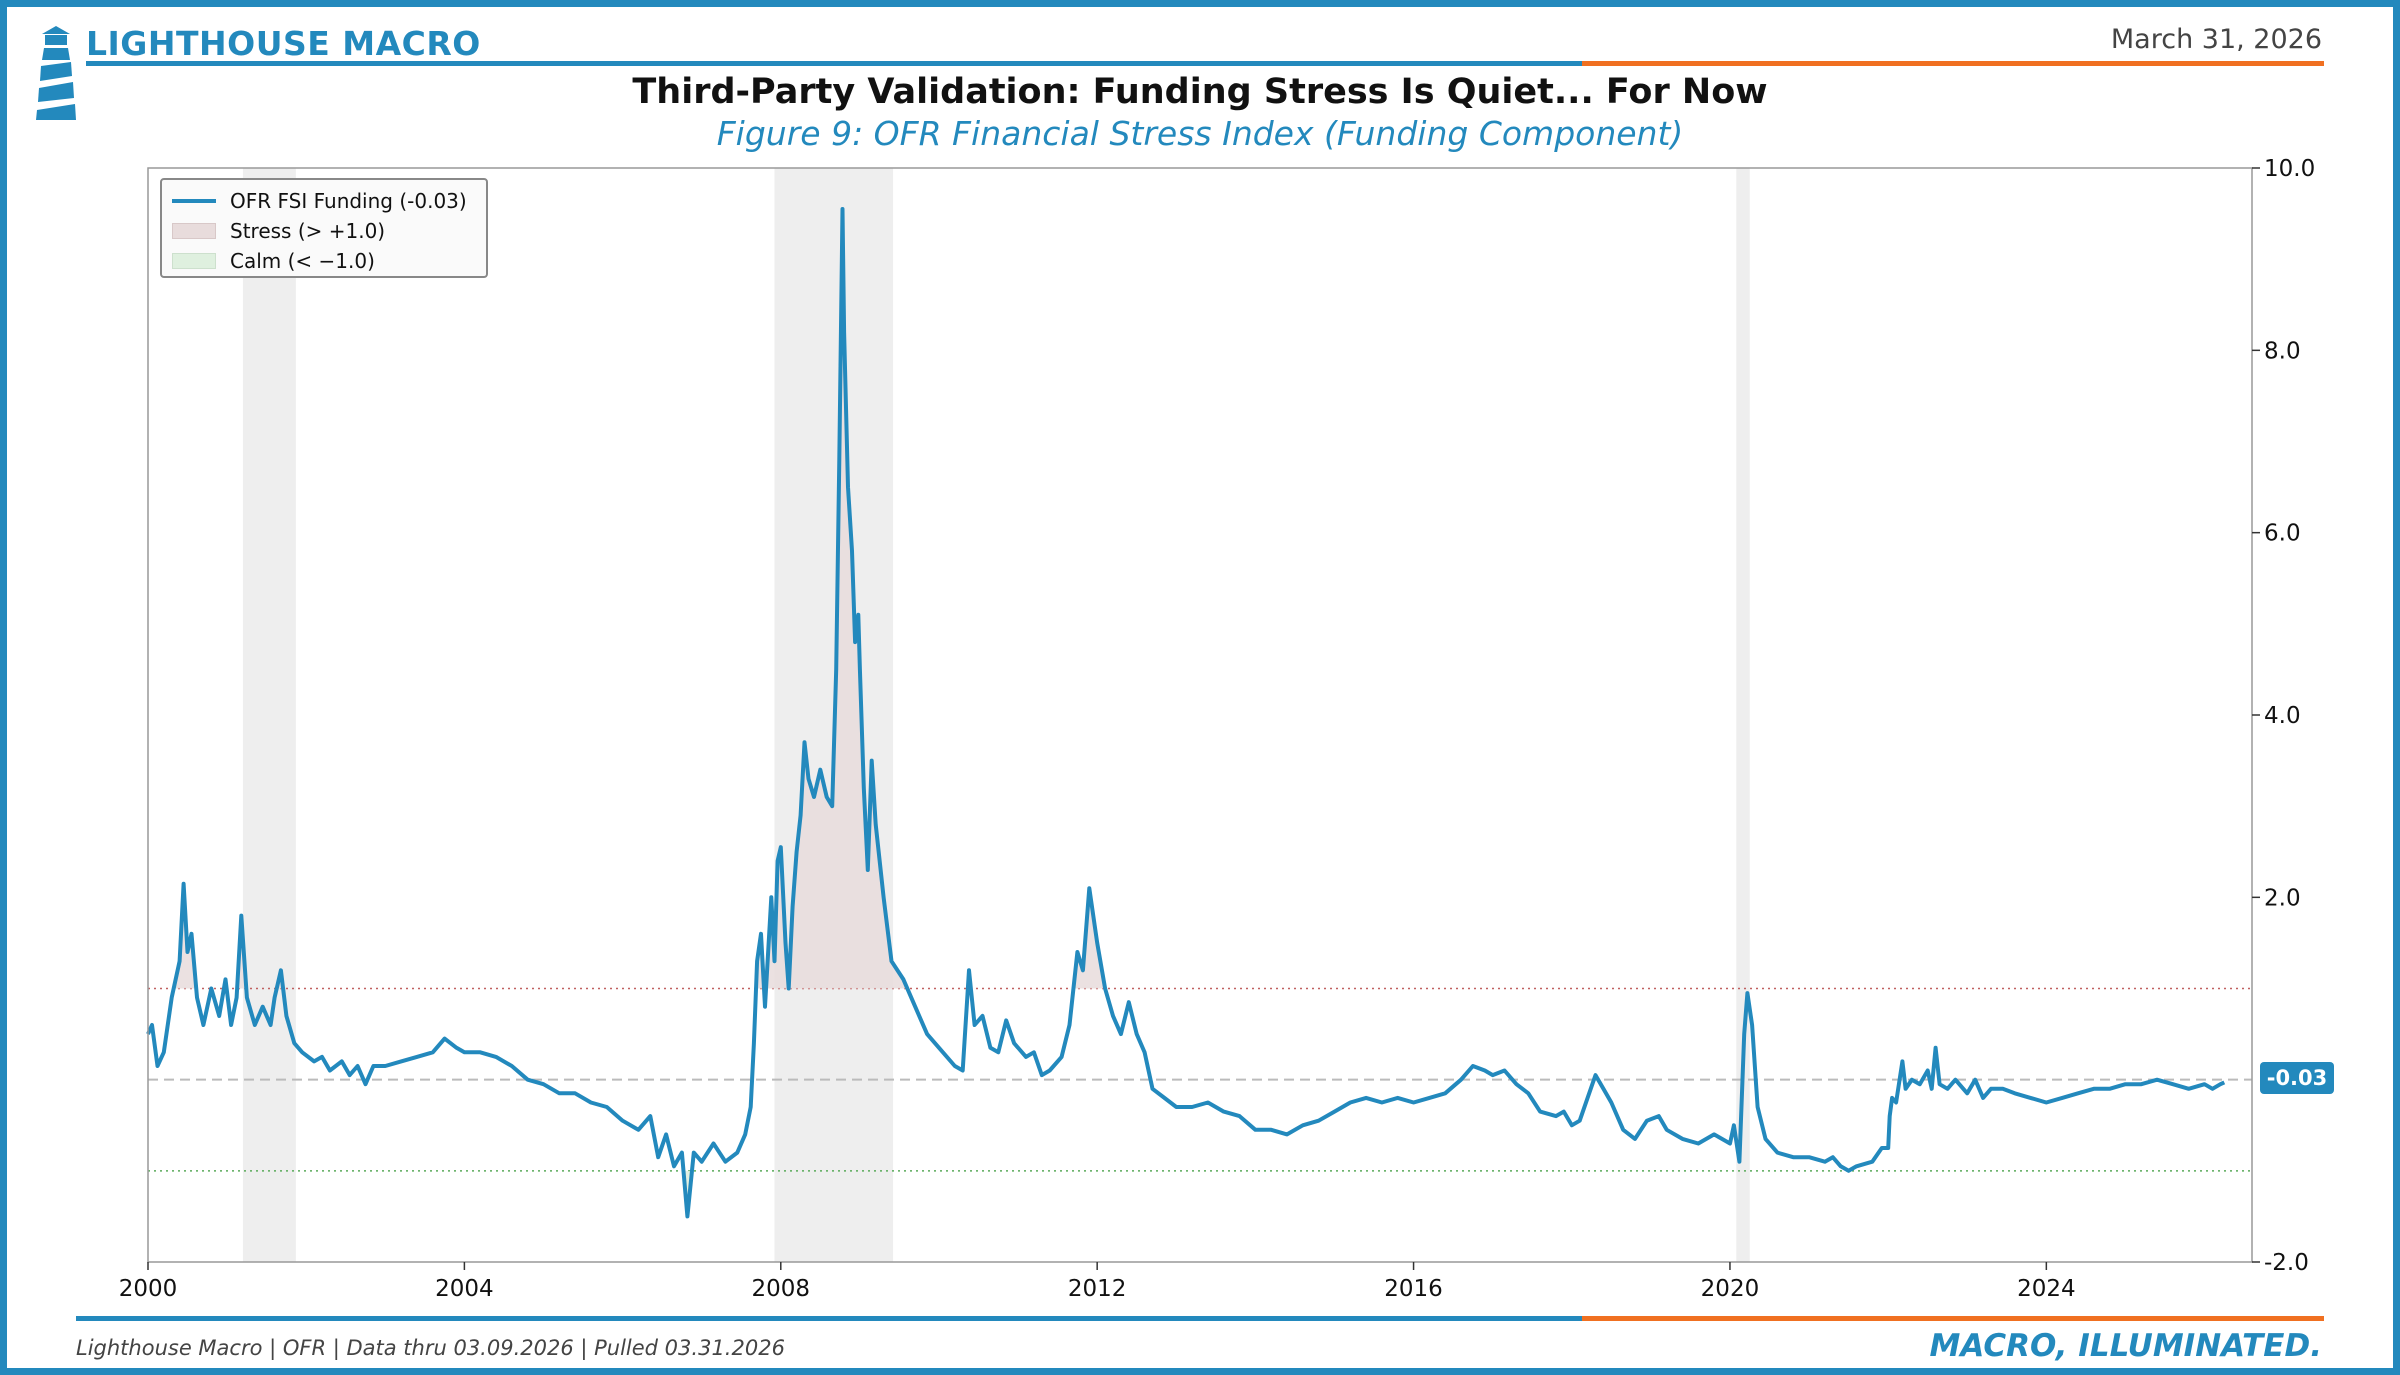 This screenshot has height=1375, width=2400. I want to click on legend-label-calm: Calm (< −1.0), so click(302, 261).